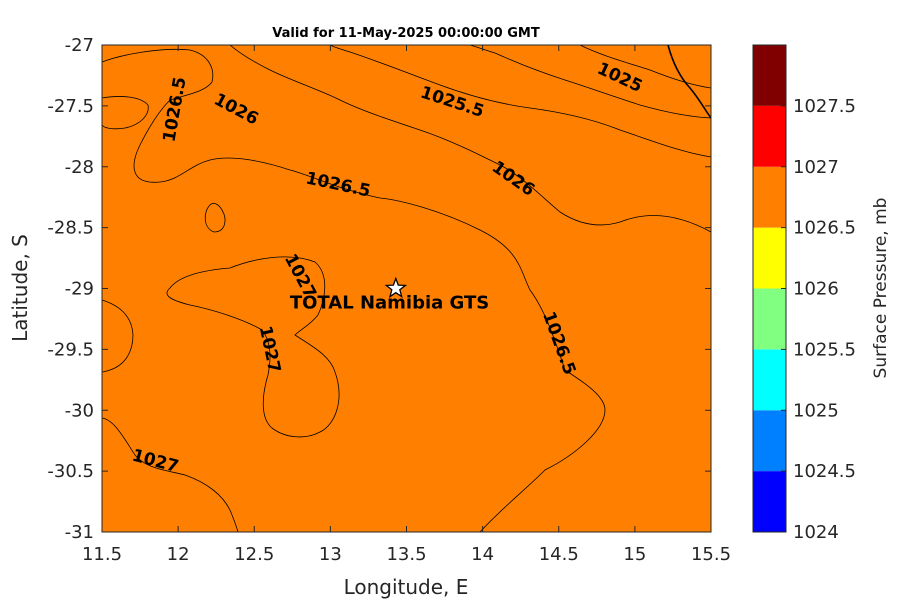 The width and height of the screenshot is (900, 600). What do you see at coordinates (79, 289) in the screenshot?
I see `y-tick-label: -29` at bounding box center [79, 289].